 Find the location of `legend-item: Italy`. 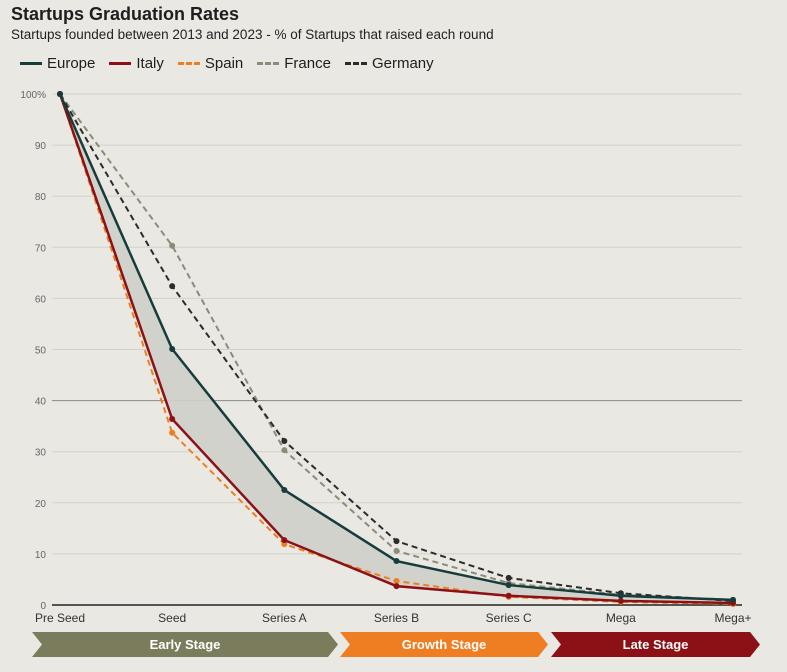

legend-item: Italy is located at coordinates (136, 63).